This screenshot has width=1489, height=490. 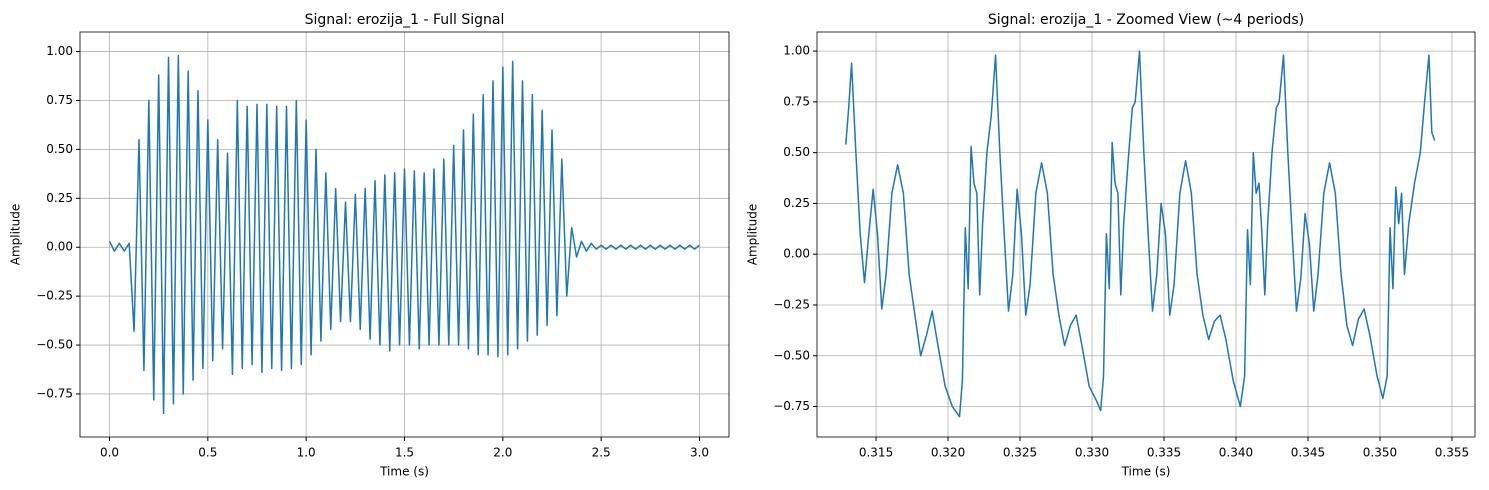 I want to click on x-tick-label: 0.5, so click(x=207, y=453).